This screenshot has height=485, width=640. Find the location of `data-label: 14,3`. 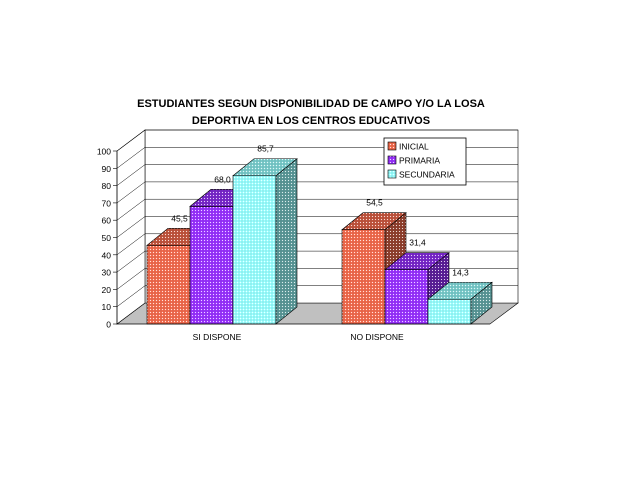

data-label: 14,3 is located at coordinates (460, 272).